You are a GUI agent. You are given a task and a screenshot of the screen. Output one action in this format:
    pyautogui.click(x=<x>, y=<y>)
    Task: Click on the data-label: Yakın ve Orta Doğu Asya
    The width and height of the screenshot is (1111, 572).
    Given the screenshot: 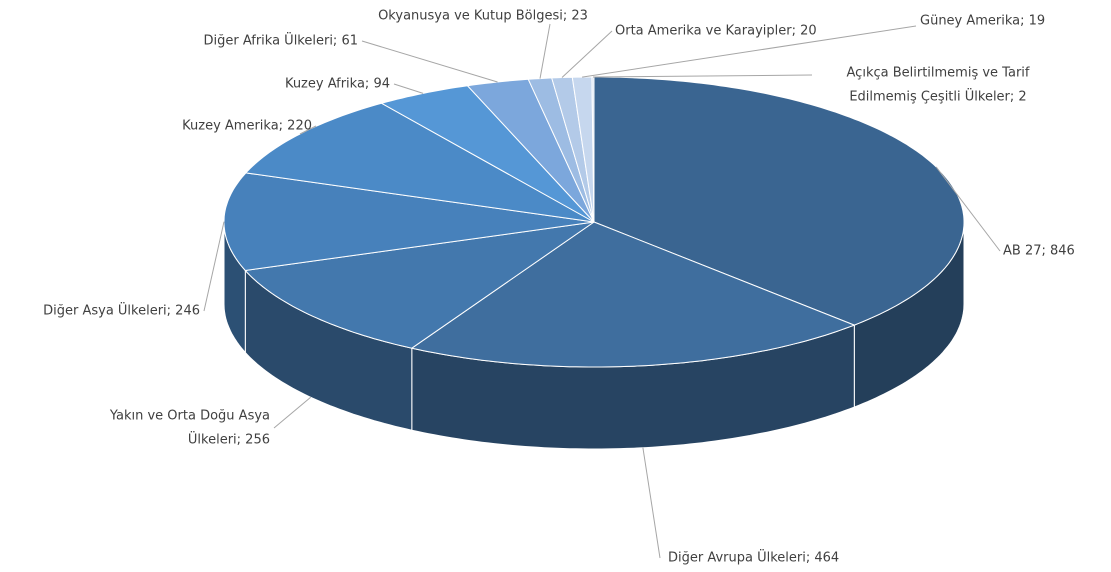 What is the action you would take?
    pyautogui.click(x=189, y=416)
    